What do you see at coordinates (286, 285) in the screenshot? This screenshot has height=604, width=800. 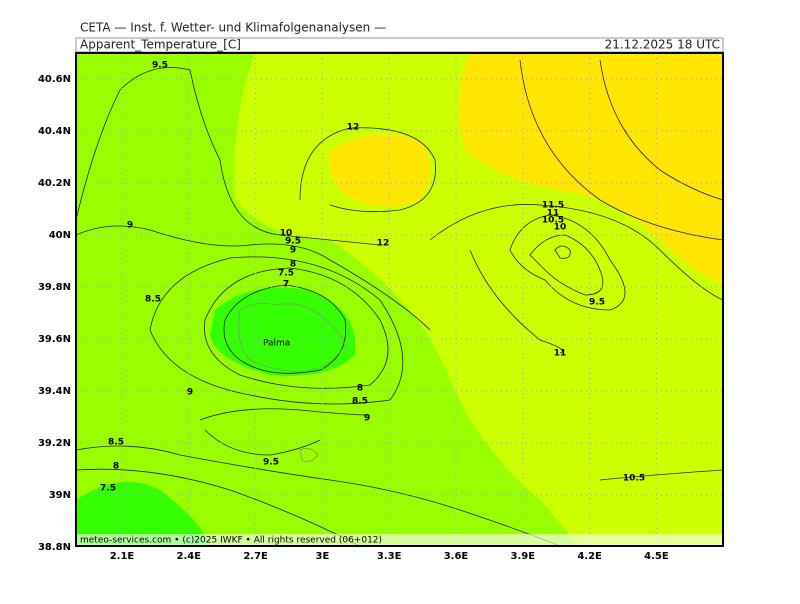 I see `contour-label: 7` at bounding box center [286, 285].